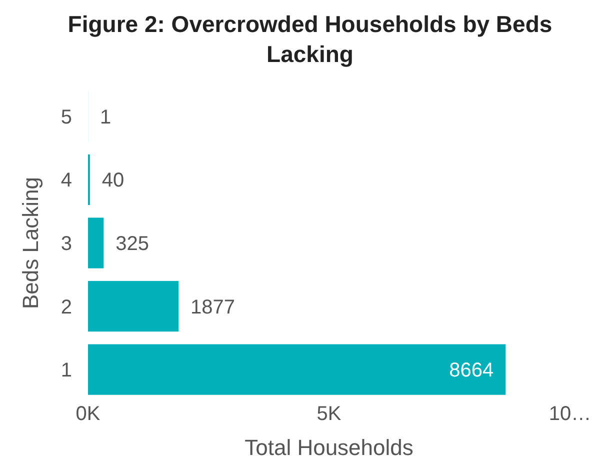 The width and height of the screenshot is (605, 464). Describe the element at coordinates (212, 307) in the screenshot. I see `data-label: 1877` at that location.